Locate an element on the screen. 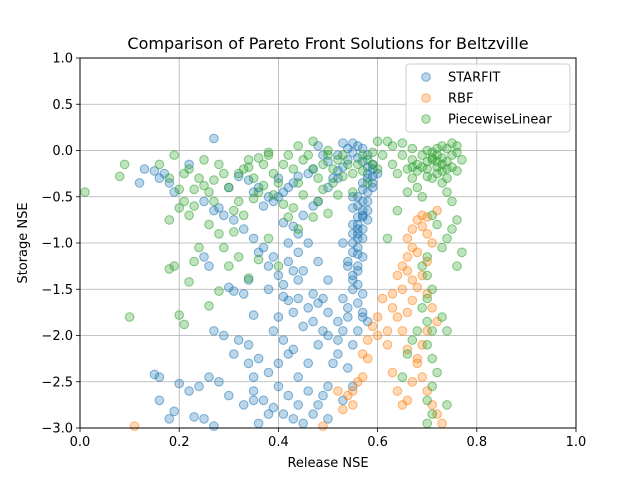 The height and width of the screenshot is (480, 640). legend-label: STARFIT is located at coordinates (474, 78).